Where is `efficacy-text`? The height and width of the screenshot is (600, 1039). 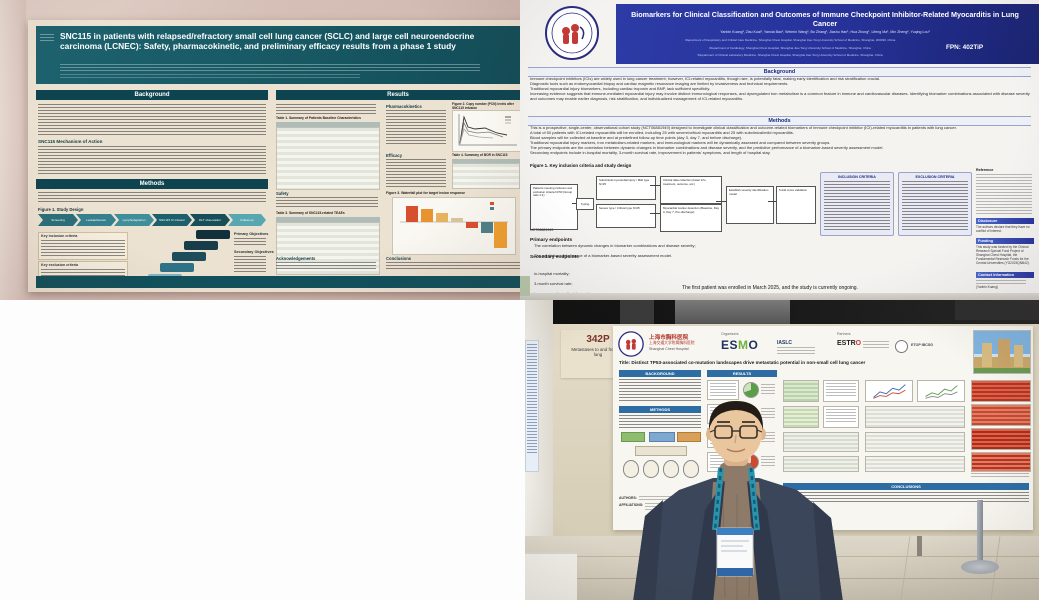
efficacy-text is located at coordinates (416, 173).